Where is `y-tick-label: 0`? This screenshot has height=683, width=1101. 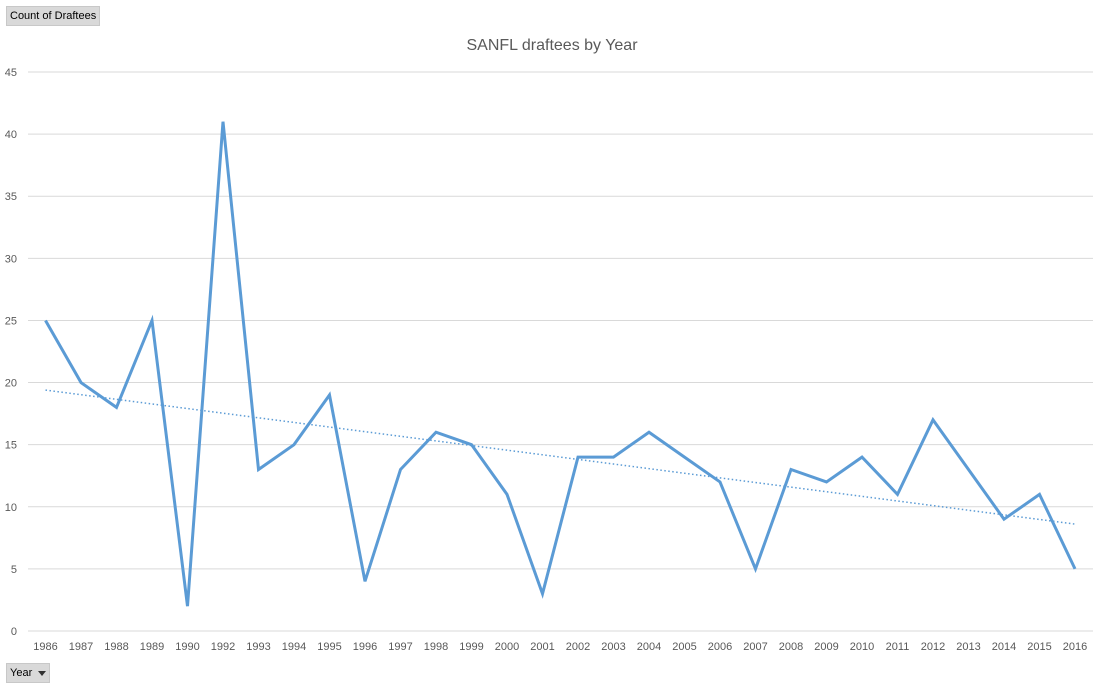 y-tick-label: 0 is located at coordinates (14, 632).